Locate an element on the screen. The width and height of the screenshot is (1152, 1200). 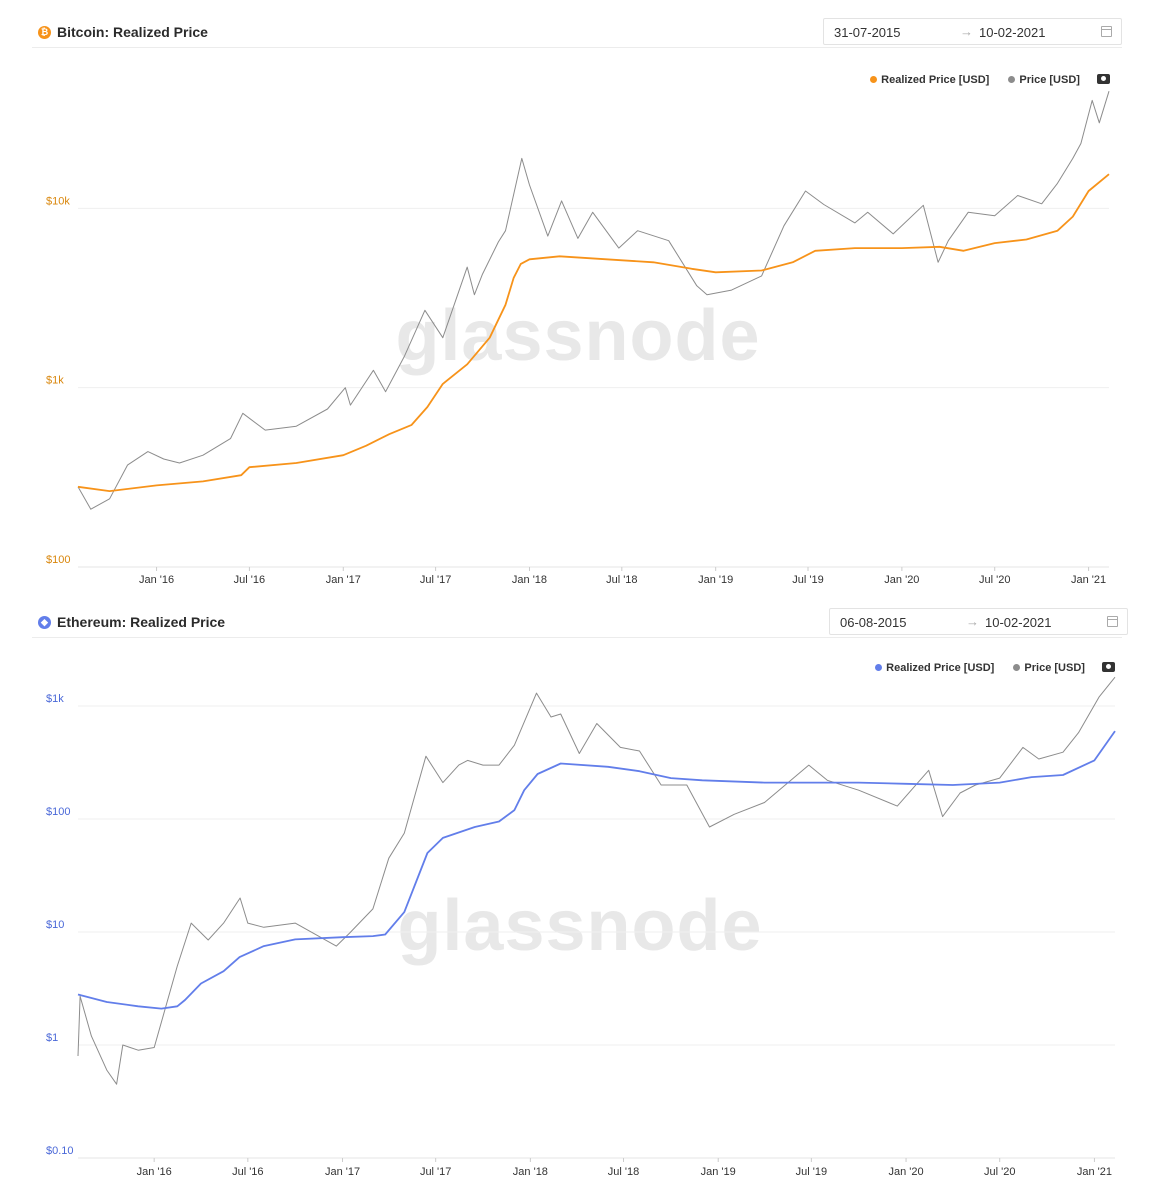
btc-chart-title: Bitcoin: Realized Price is located at coordinates (132, 32).